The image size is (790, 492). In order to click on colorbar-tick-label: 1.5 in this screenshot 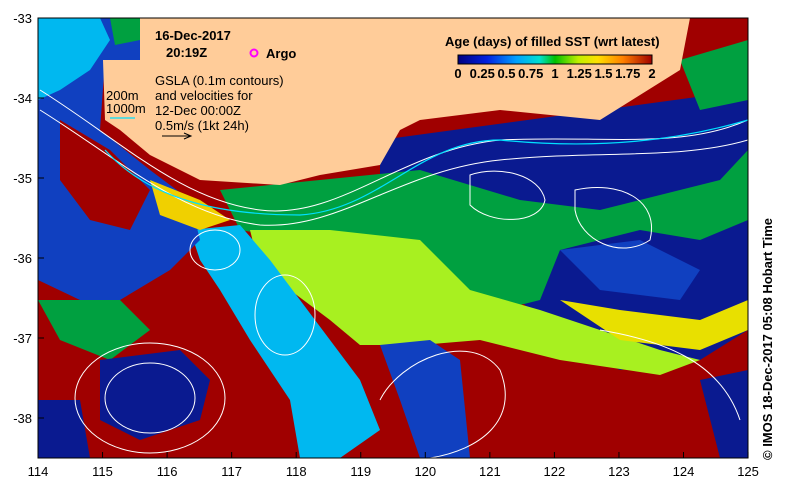, I will do `click(603, 73)`.